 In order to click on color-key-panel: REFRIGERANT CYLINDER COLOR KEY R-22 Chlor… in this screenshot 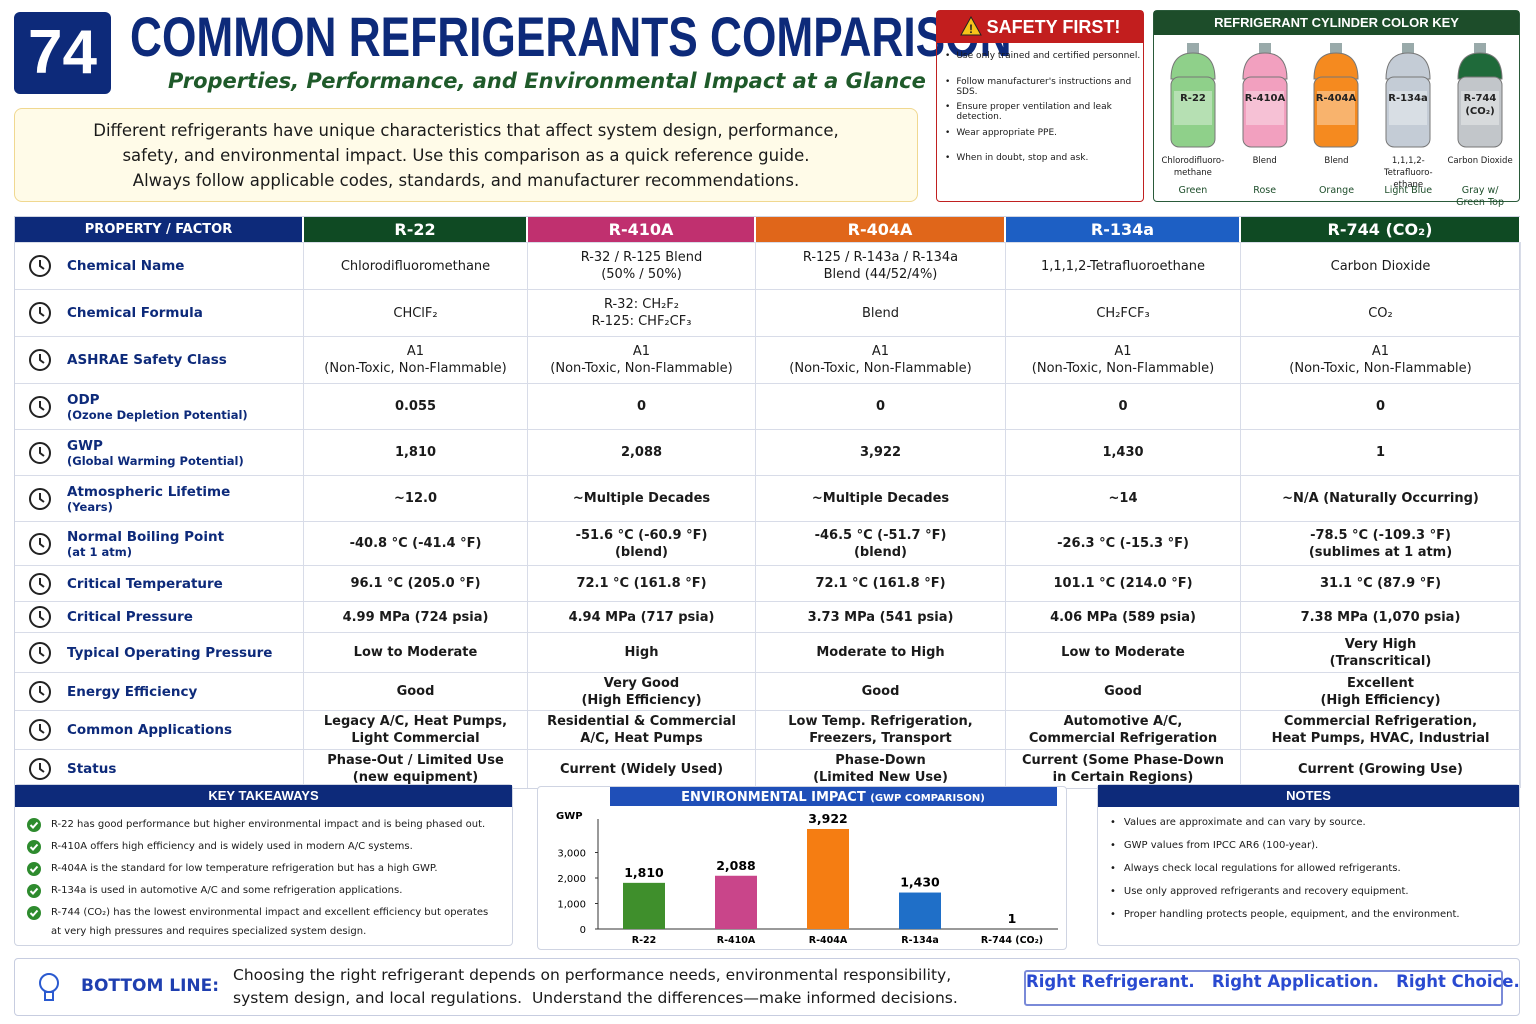, I will do `click(1336, 109)`.